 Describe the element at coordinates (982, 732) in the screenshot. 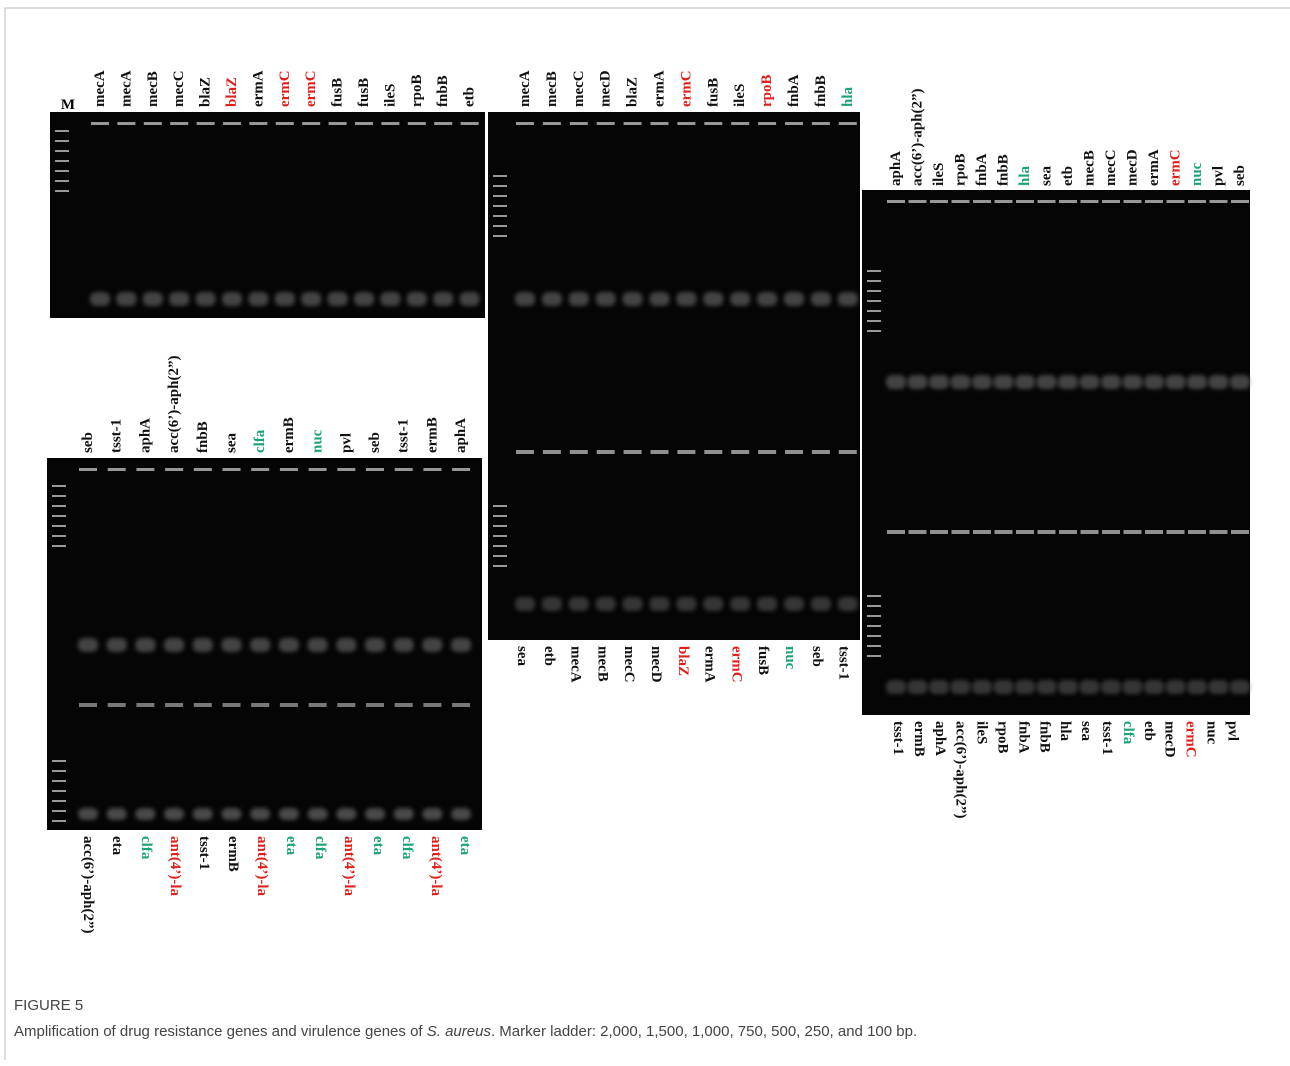

I see `lane-label: ileS` at that location.